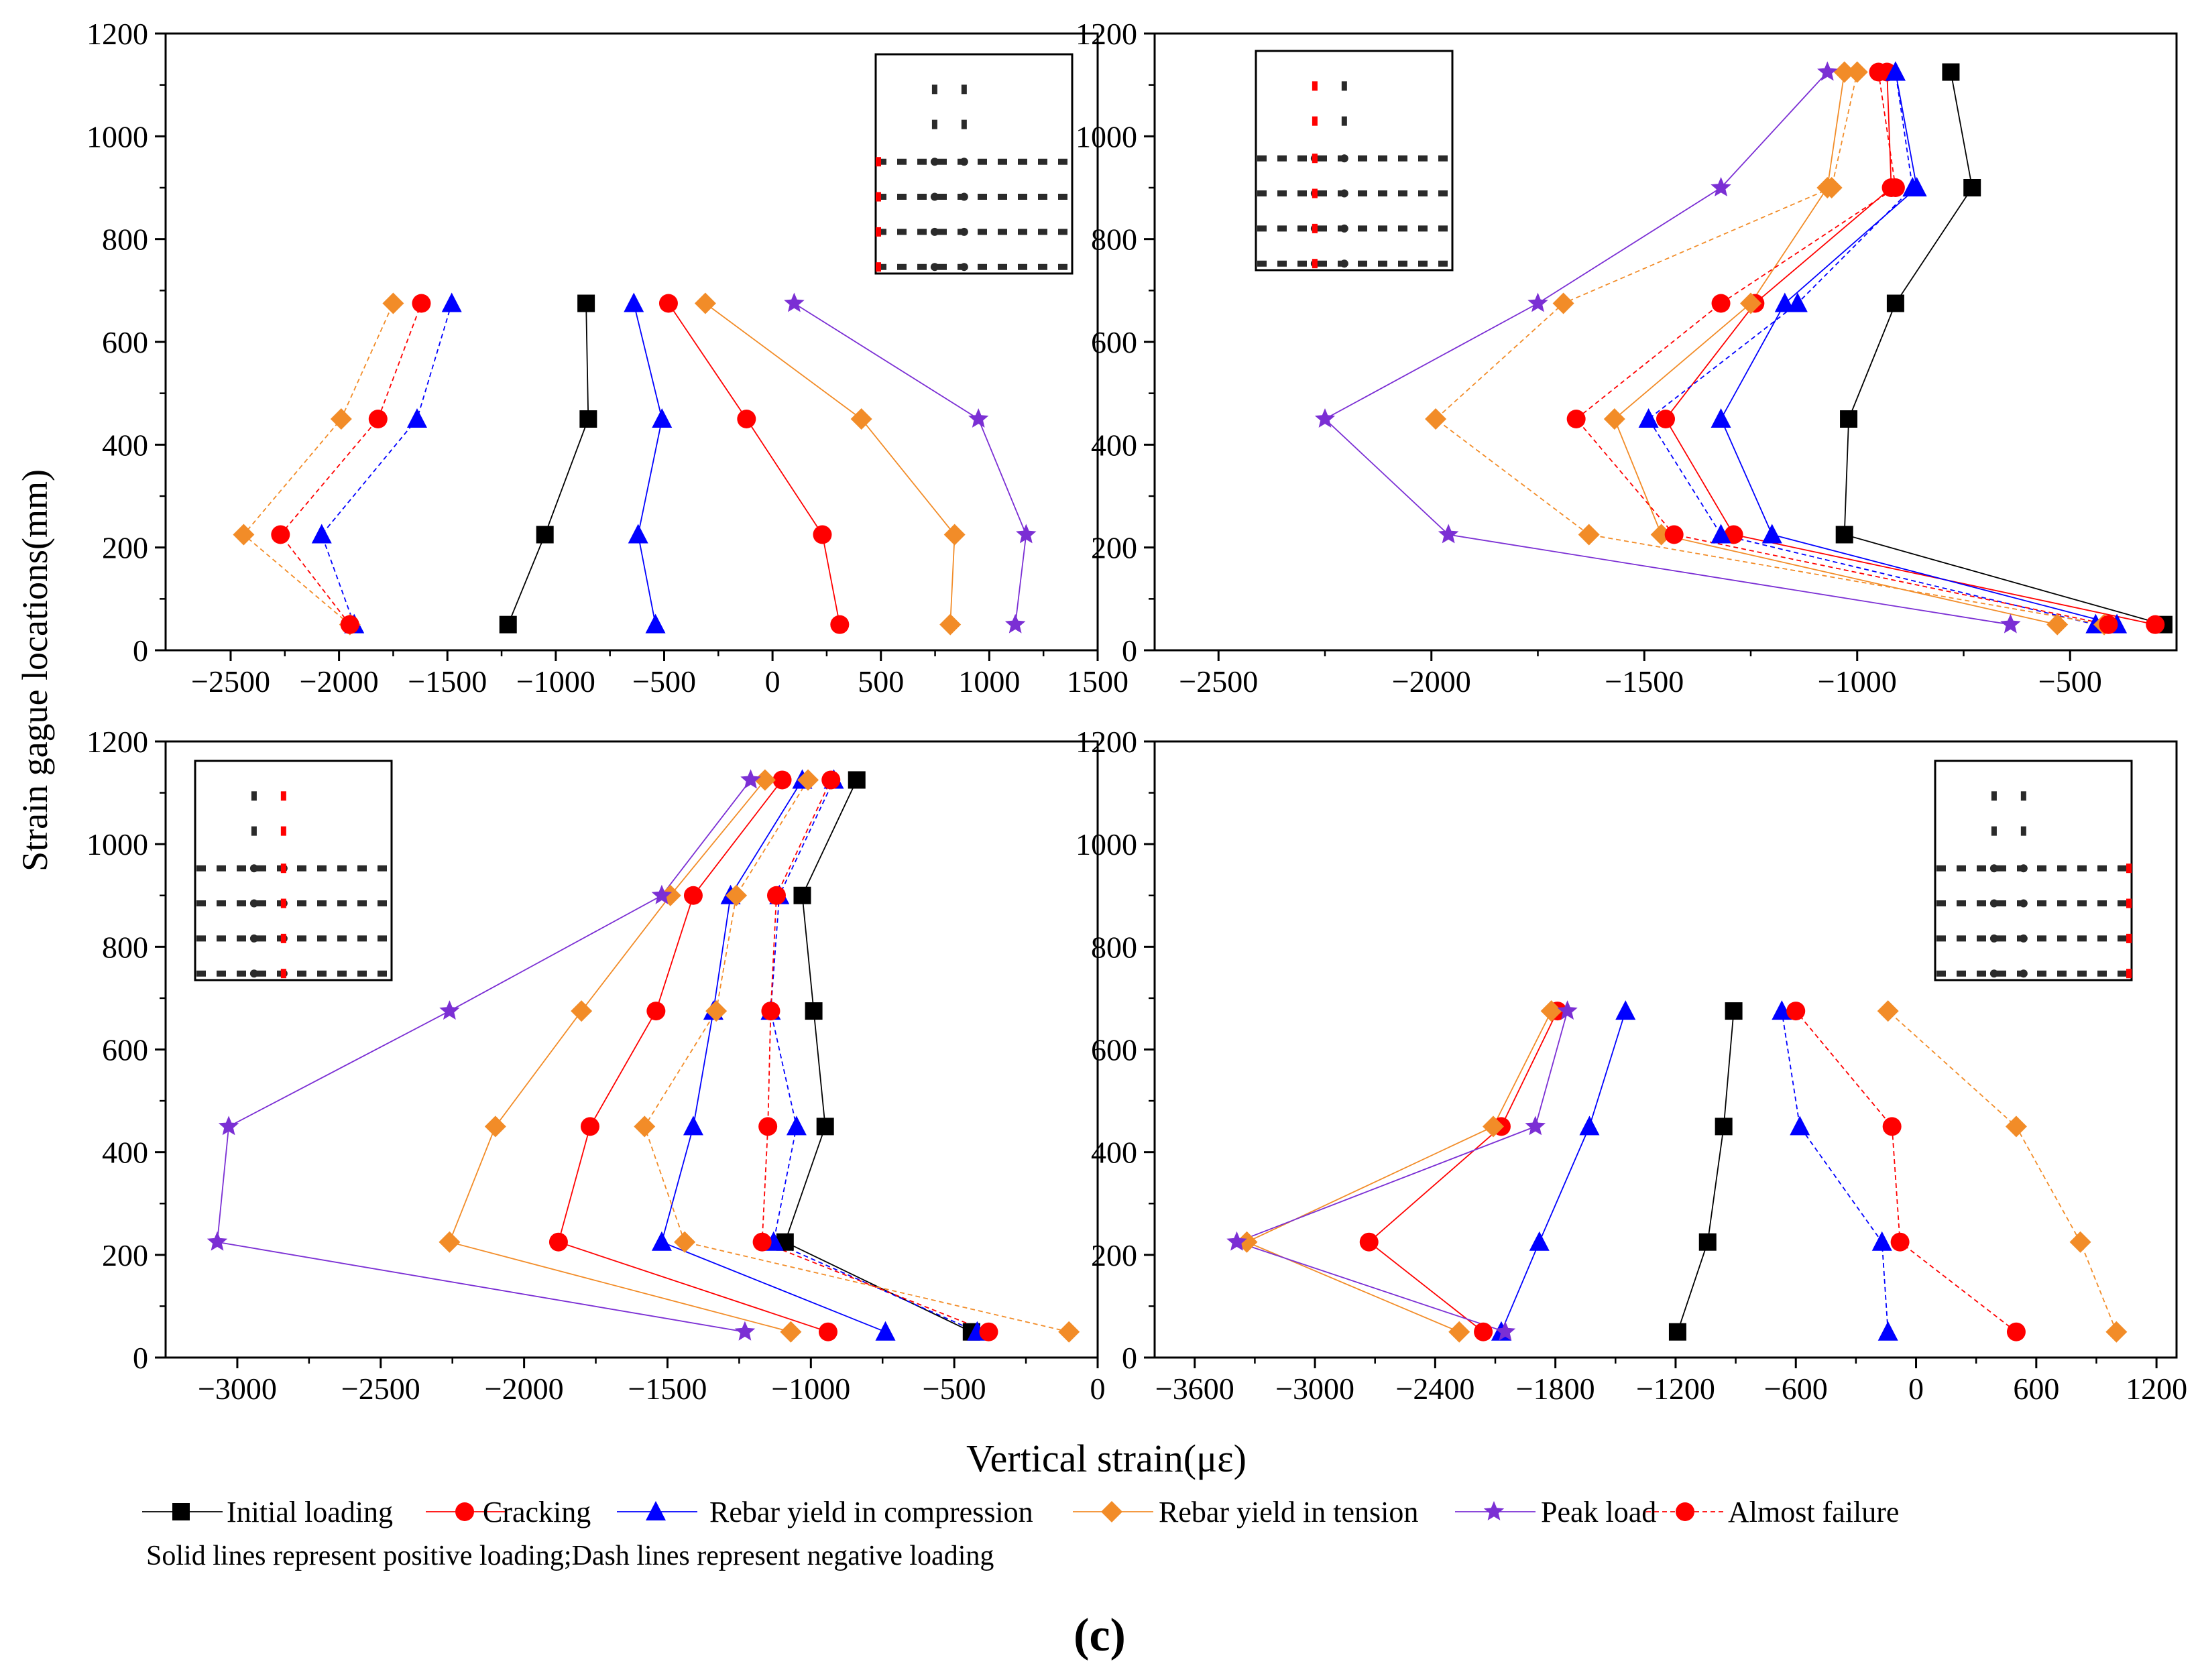 This screenshot has height=1680, width=2200. I want to click on x-tick-label: 0, so click(773, 681).